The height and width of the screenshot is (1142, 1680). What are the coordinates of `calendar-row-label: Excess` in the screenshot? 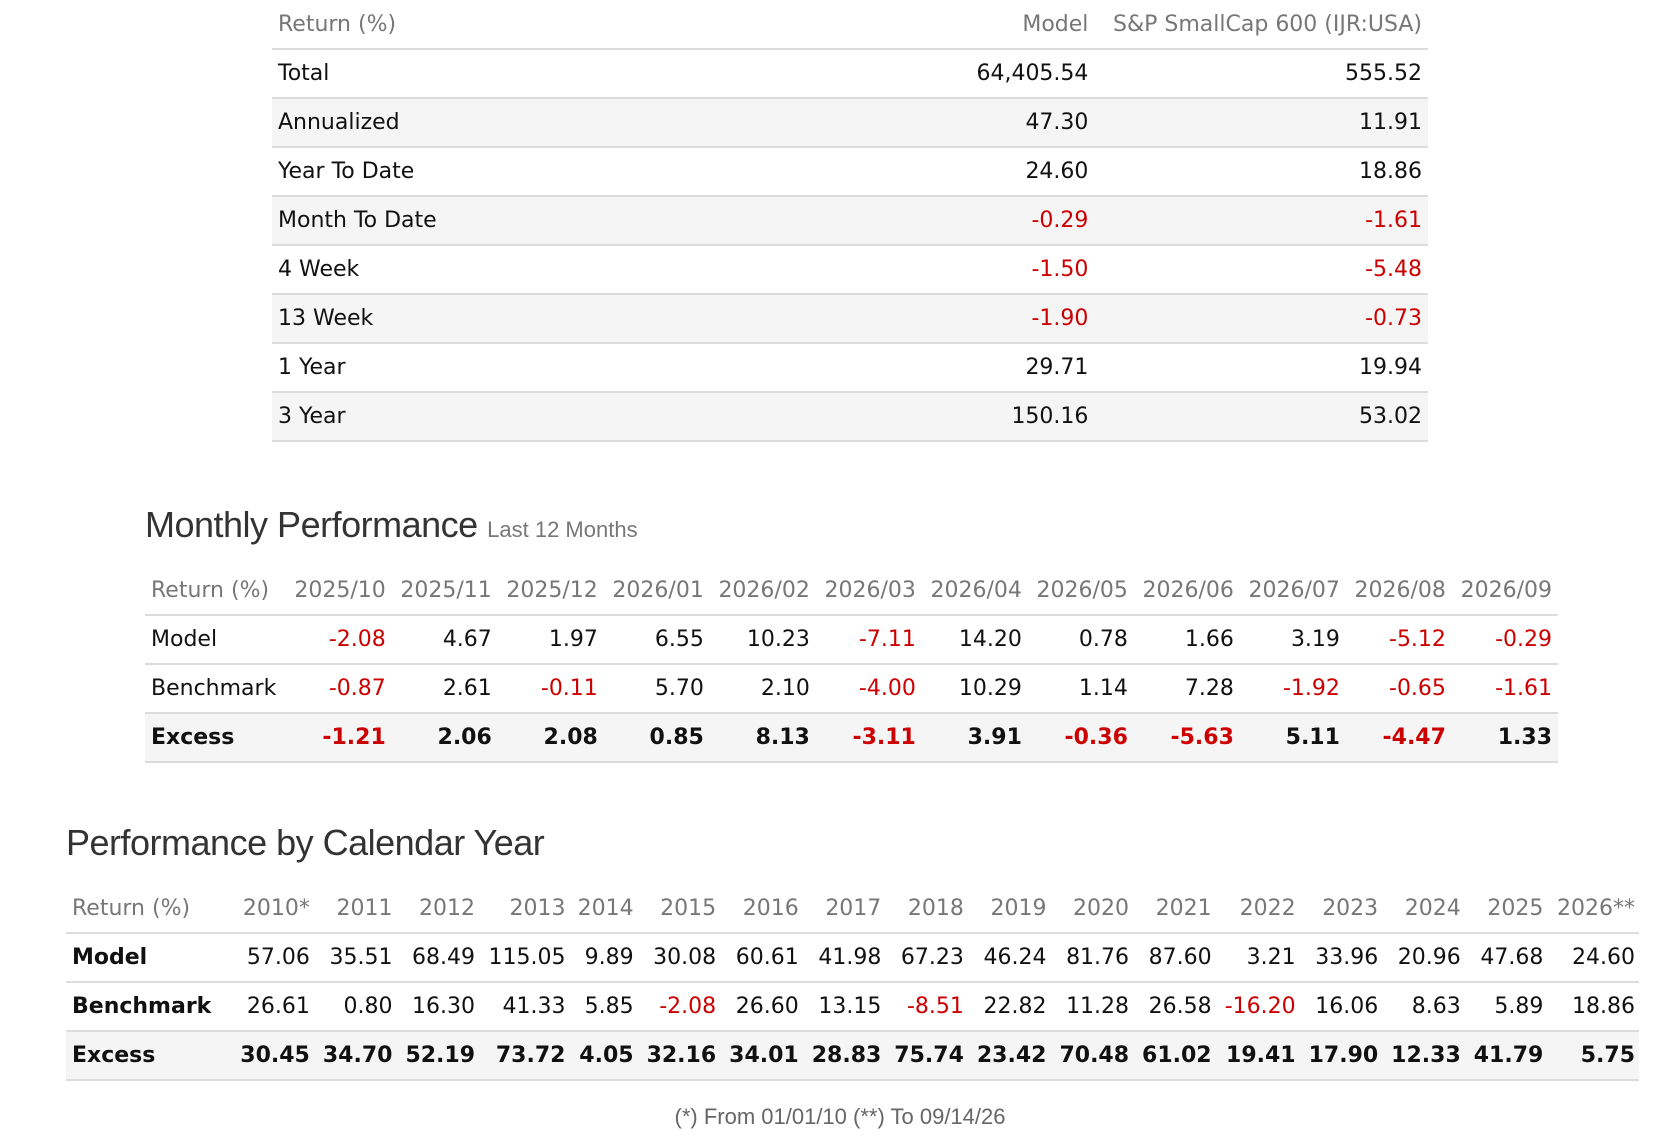 It's located at (149, 1056).